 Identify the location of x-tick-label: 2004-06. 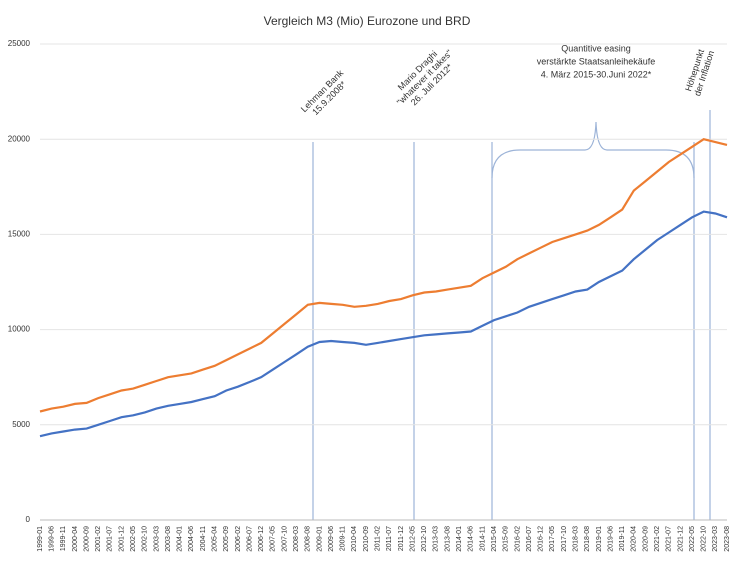
(191, 539).